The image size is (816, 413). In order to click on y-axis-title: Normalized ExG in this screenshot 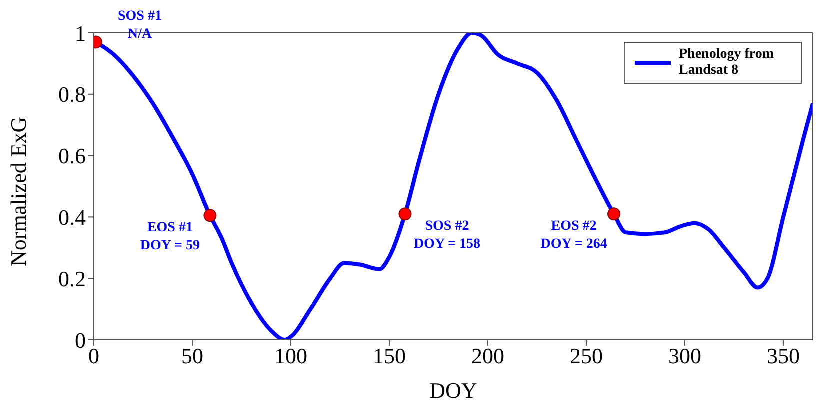, I will do `click(18, 191)`.